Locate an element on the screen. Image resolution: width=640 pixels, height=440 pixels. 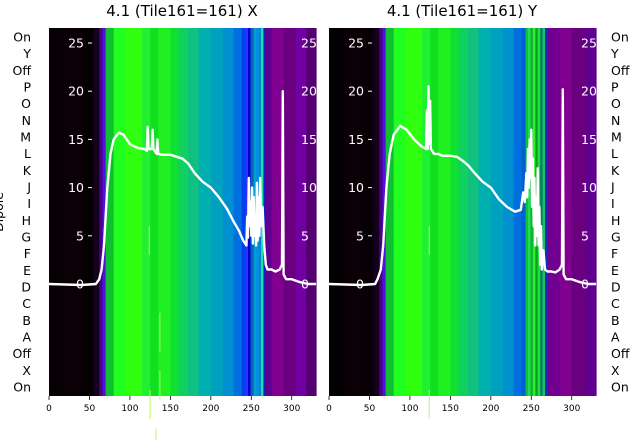
chart-title: 4.1 (Tile161=161) X is located at coordinates (181, 11).